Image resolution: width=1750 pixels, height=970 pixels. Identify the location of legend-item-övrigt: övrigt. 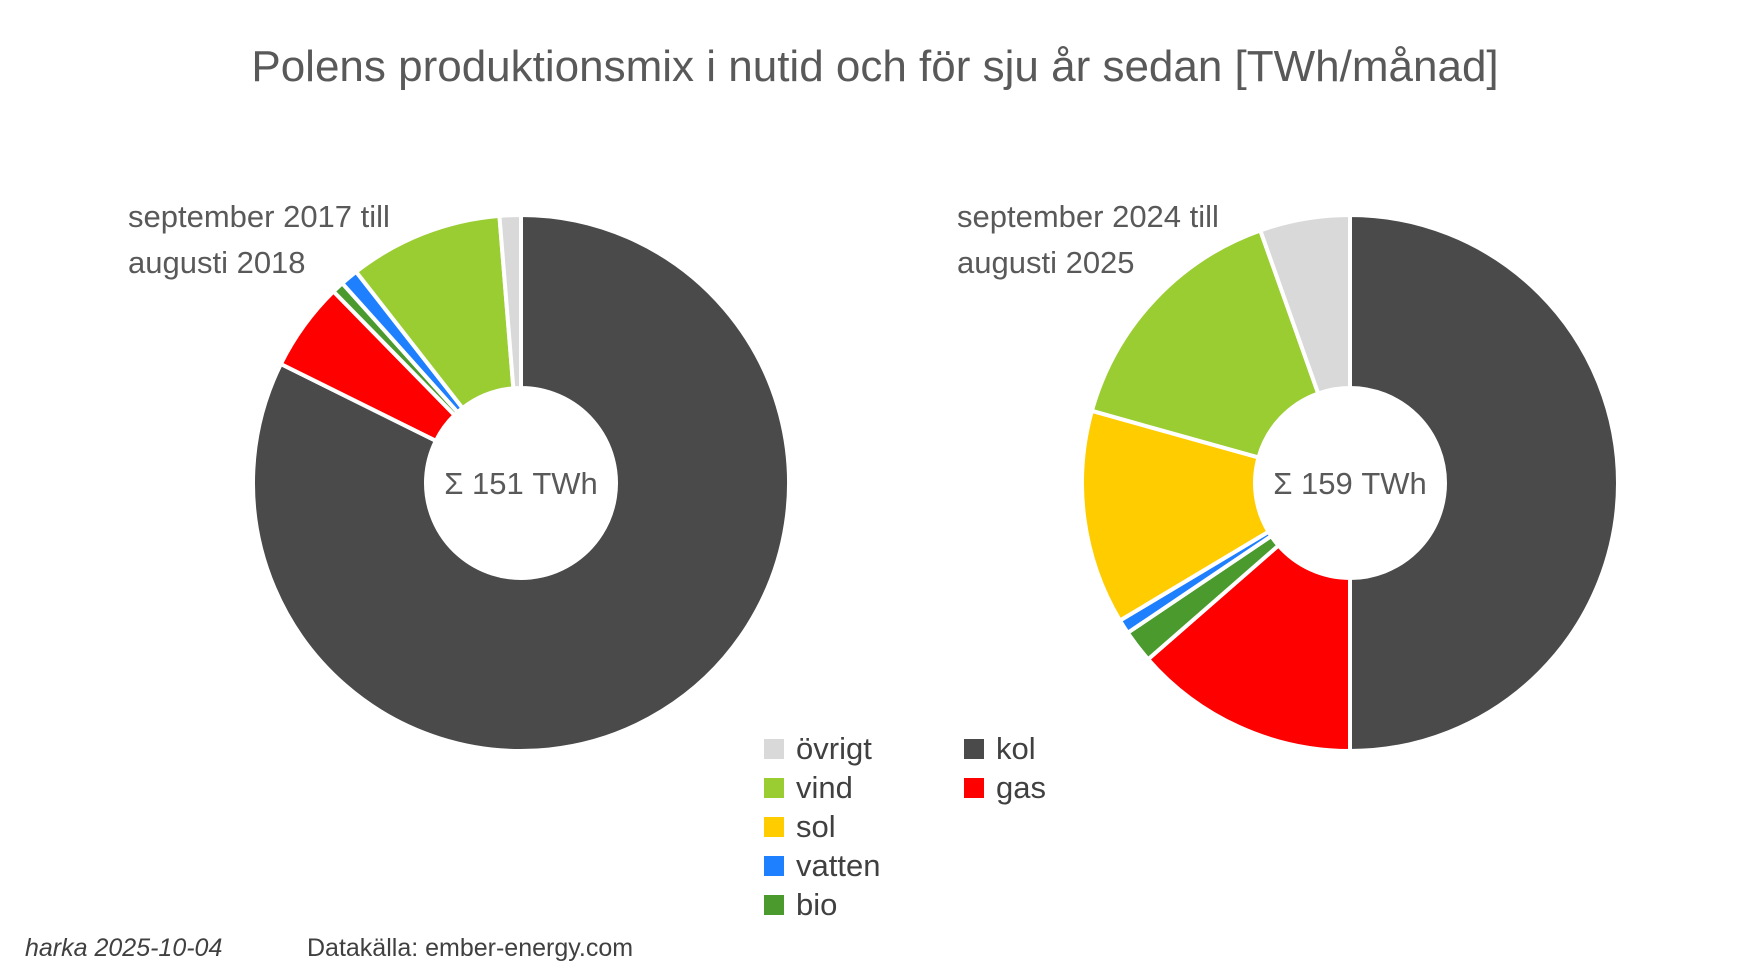
(818, 749).